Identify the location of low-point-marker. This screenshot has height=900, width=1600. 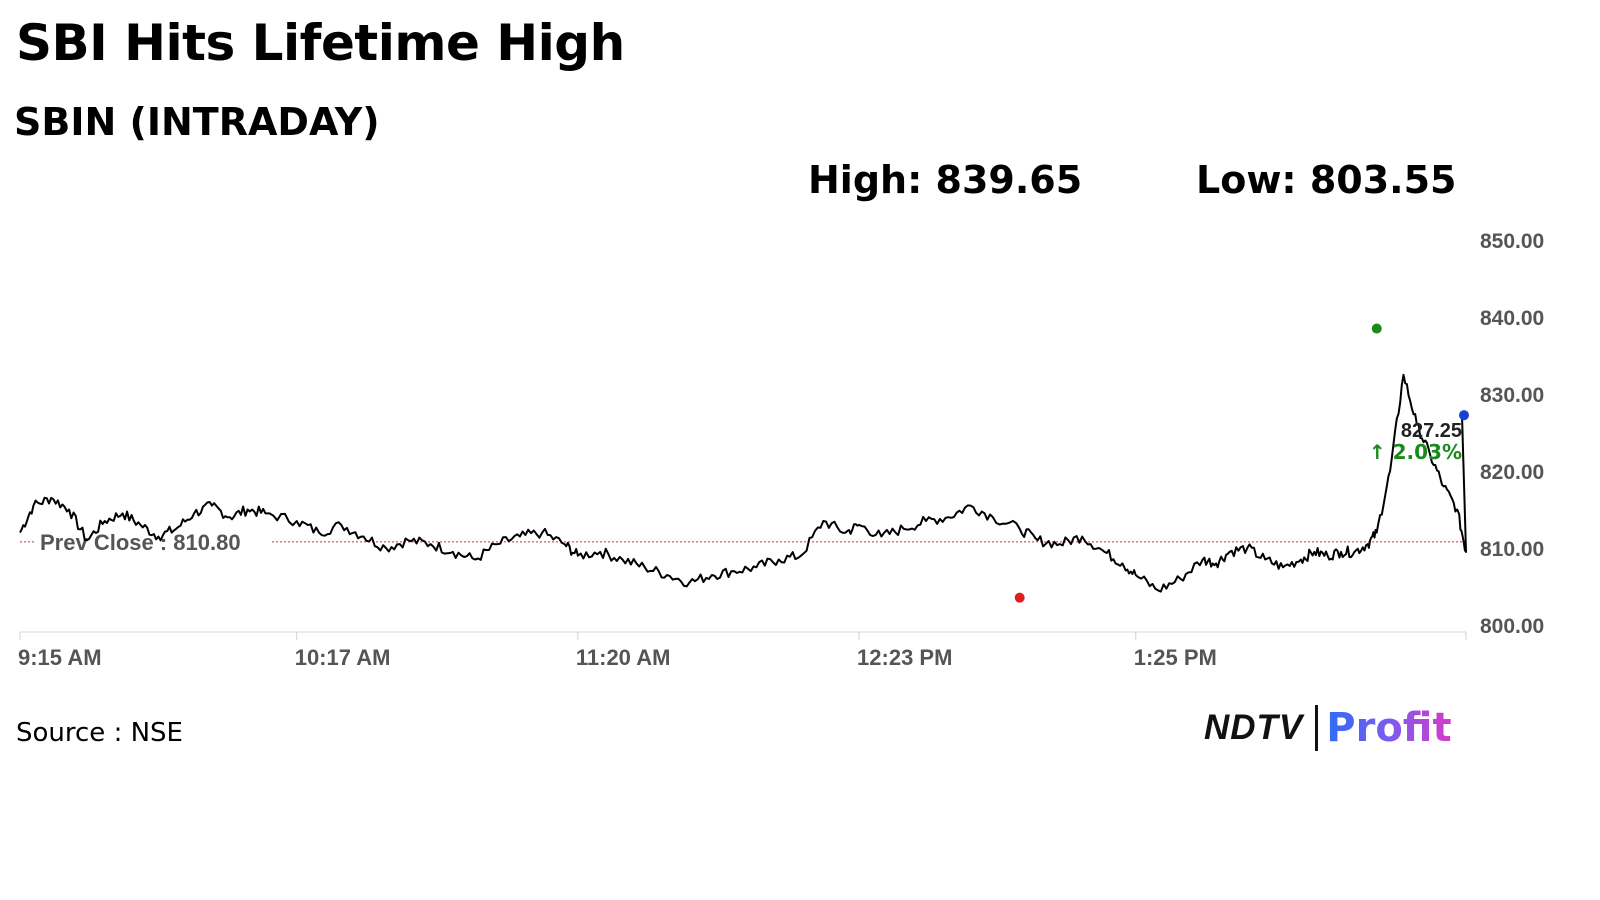
(1019, 597).